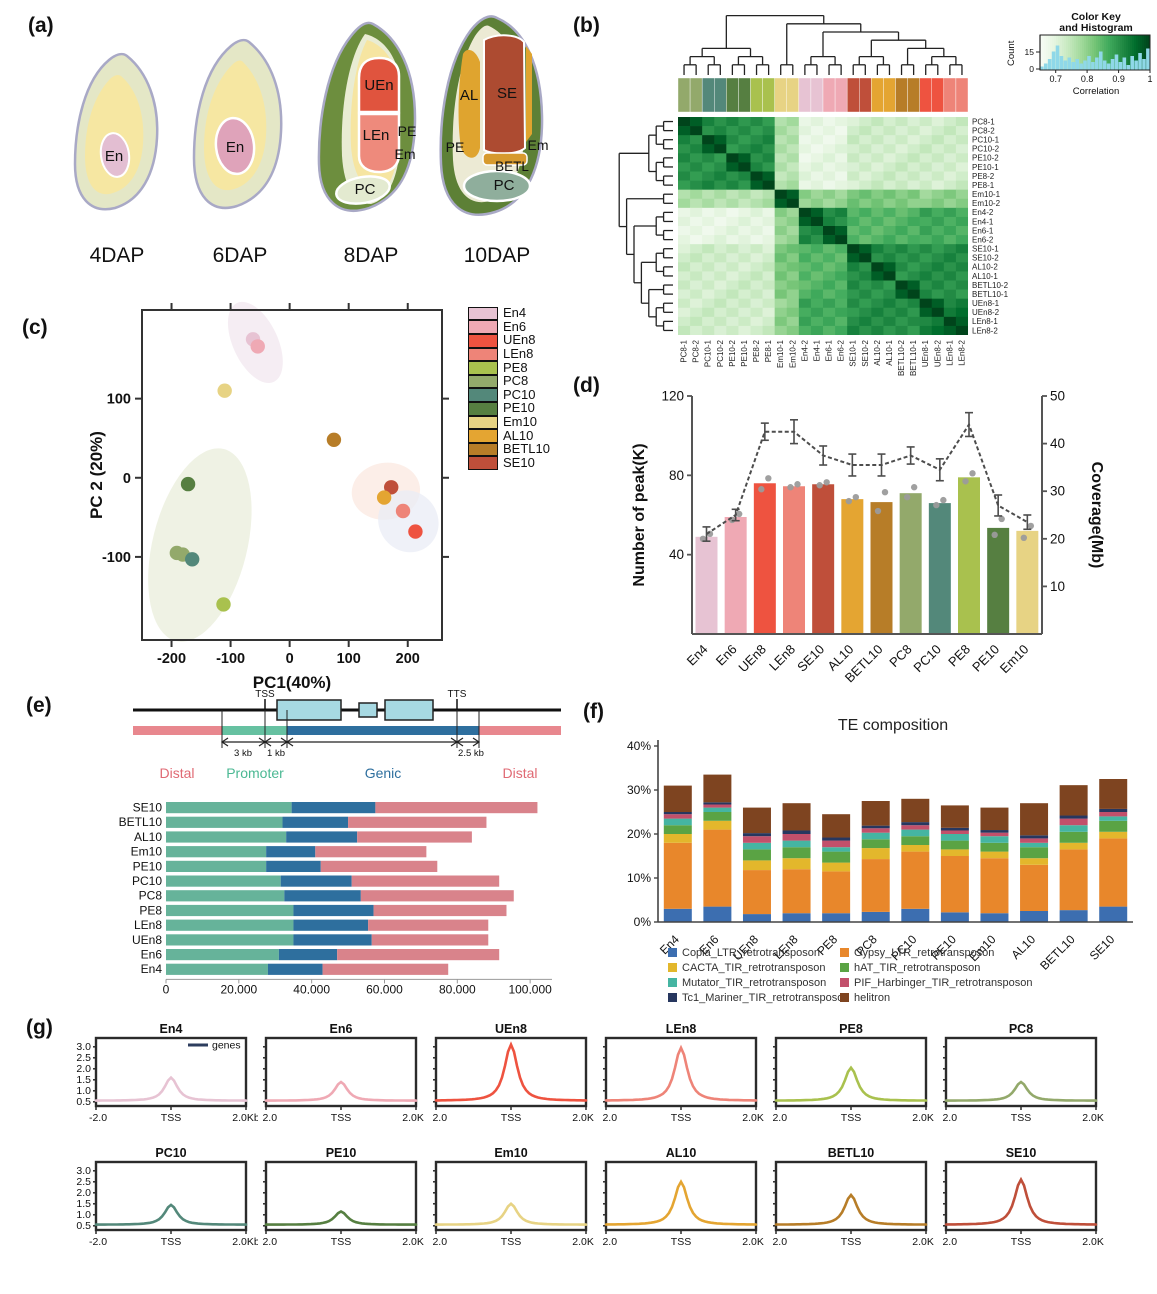  I want to click on correlation-heatmap, so click(823, 226).